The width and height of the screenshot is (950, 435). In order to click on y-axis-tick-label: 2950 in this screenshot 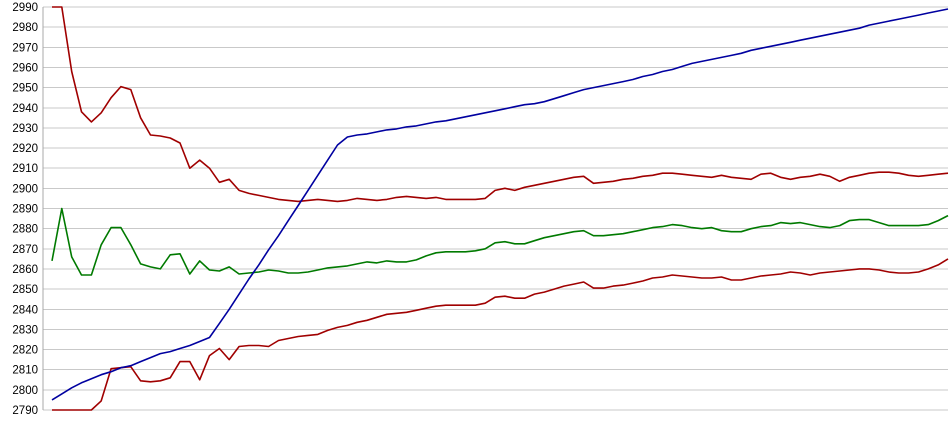, I will do `click(25, 89)`.